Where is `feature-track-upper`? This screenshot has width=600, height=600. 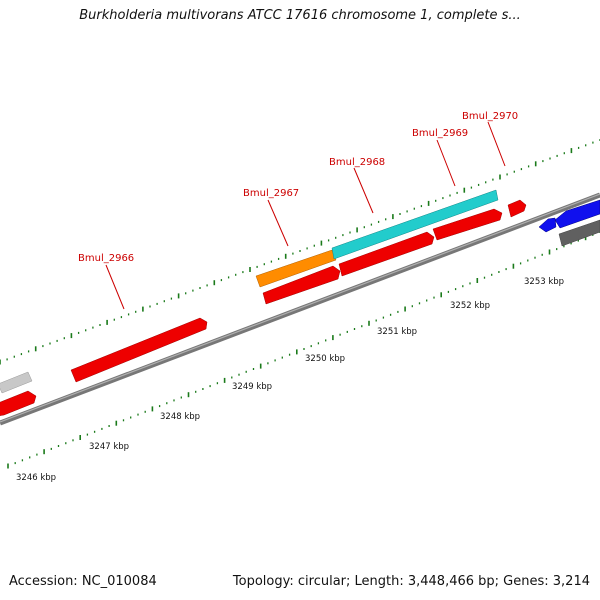
feature-track-upper is located at coordinates (377, 238).